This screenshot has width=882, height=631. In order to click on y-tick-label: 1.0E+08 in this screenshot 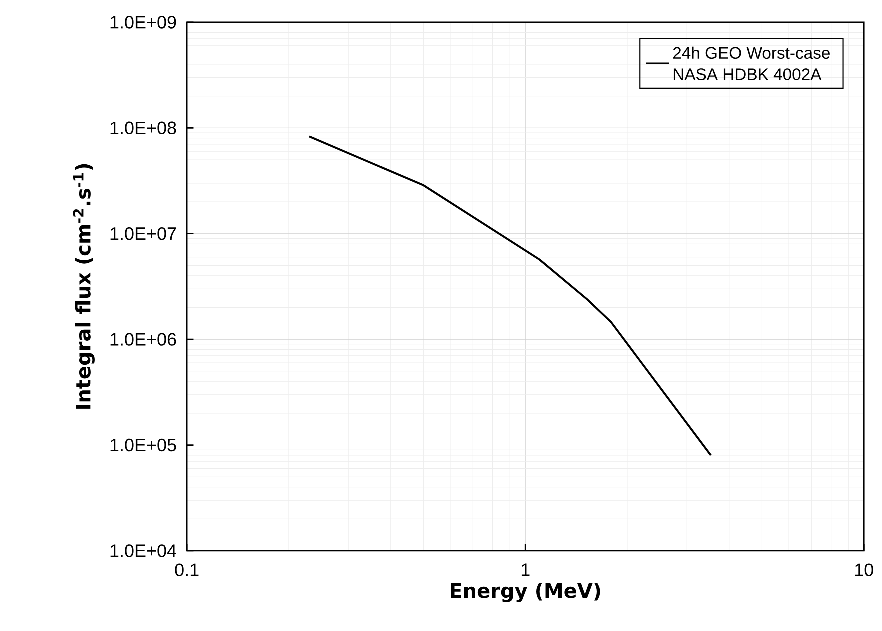, I will do `click(143, 128)`.